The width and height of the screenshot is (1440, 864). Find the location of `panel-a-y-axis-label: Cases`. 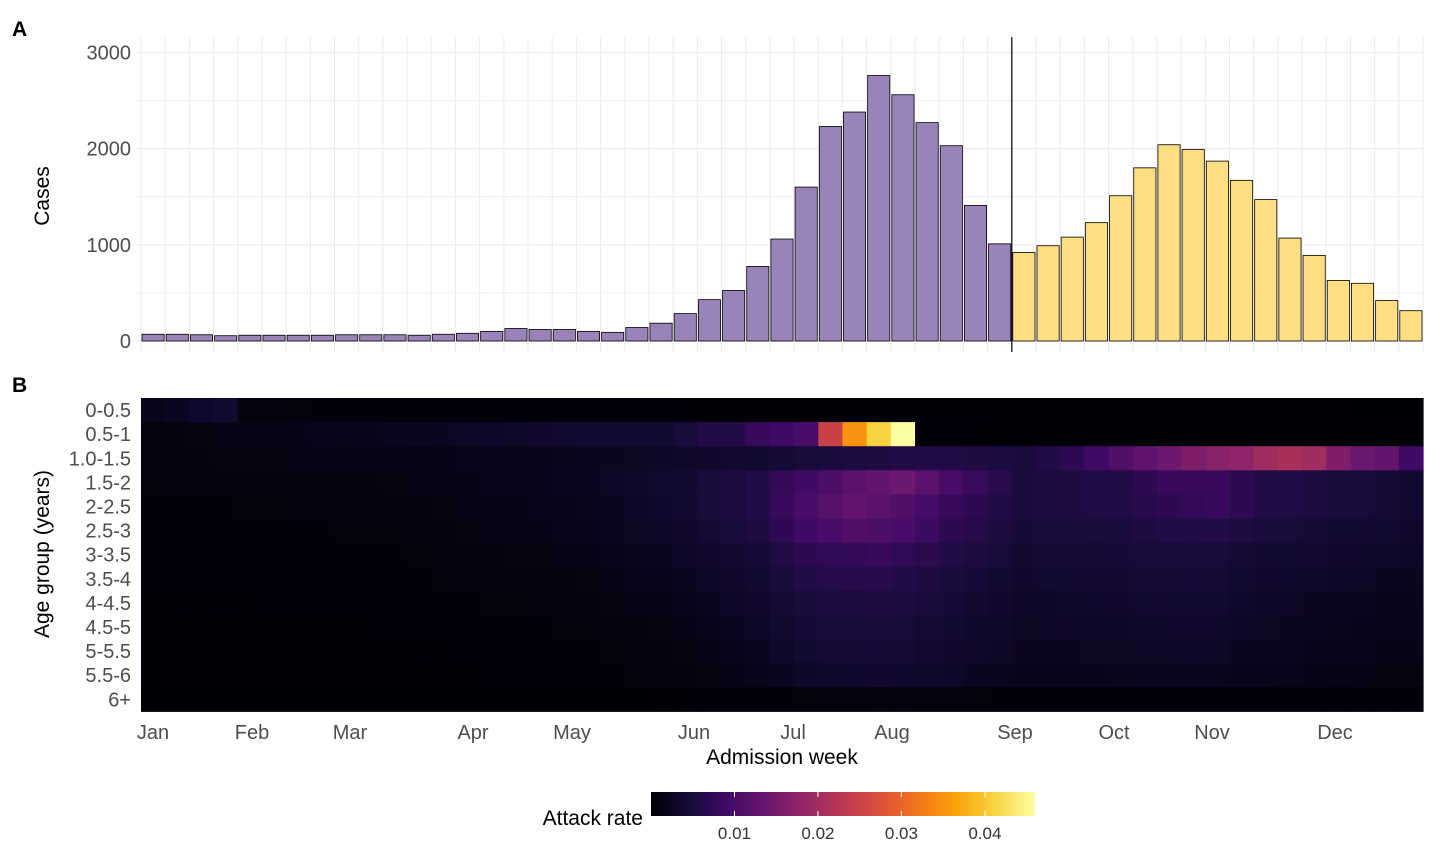

panel-a-y-axis-label: Cases is located at coordinates (42, 196).